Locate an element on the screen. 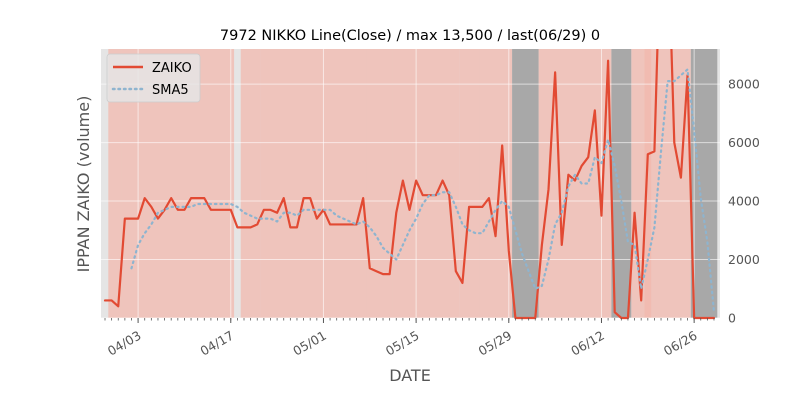  y-tick-label: 2000 is located at coordinates (744, 259).